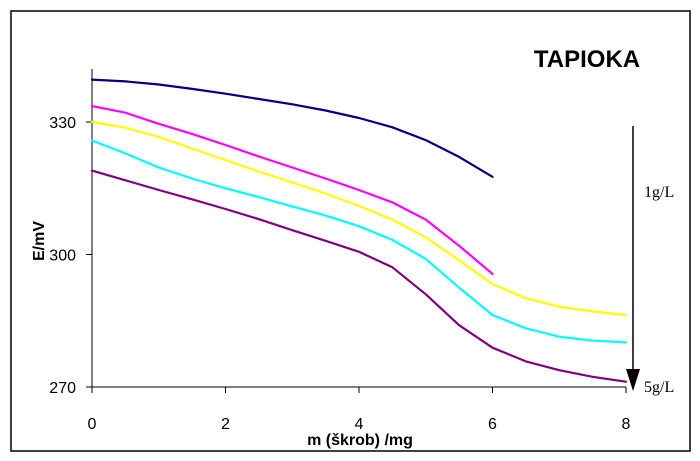 The width and height of the screenshot is (700, 461). Describe the element at coordinates (659, 192) in the screenshot. I see `annotation-top-concentration: 1g/L` at that location.